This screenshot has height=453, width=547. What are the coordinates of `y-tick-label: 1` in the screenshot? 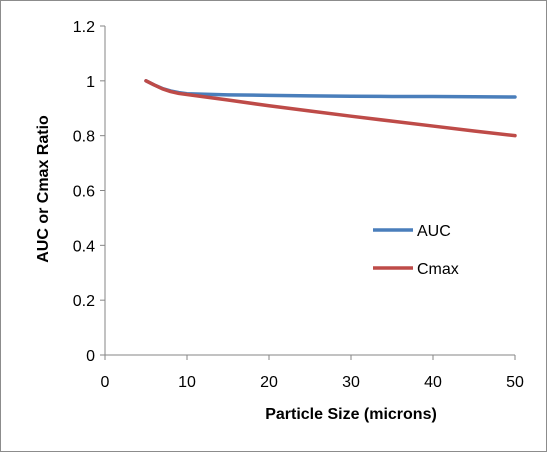 It's located at (90, 82).